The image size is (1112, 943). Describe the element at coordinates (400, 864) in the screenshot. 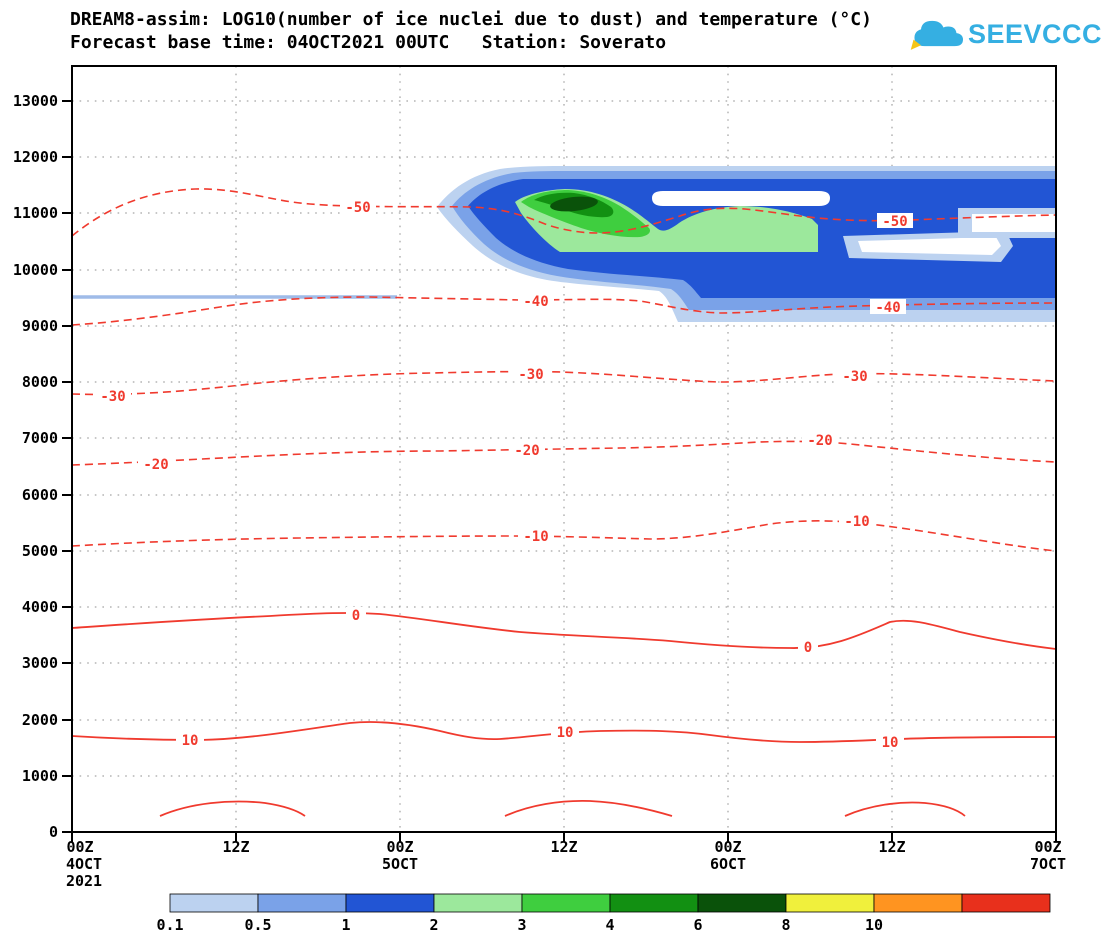

I see `x-tick-date: 5OCT` at that location.